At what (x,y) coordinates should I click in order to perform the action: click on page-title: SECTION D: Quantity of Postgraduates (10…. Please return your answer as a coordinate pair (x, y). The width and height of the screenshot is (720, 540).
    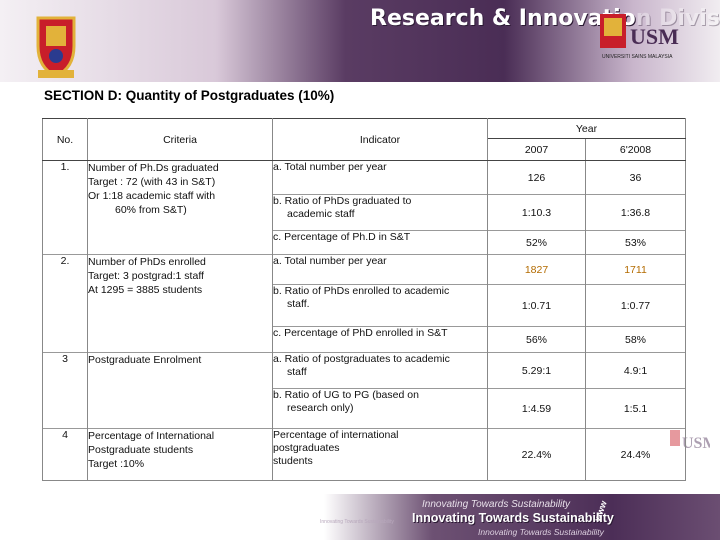
    Looking at the image, I should click on (189, 95).